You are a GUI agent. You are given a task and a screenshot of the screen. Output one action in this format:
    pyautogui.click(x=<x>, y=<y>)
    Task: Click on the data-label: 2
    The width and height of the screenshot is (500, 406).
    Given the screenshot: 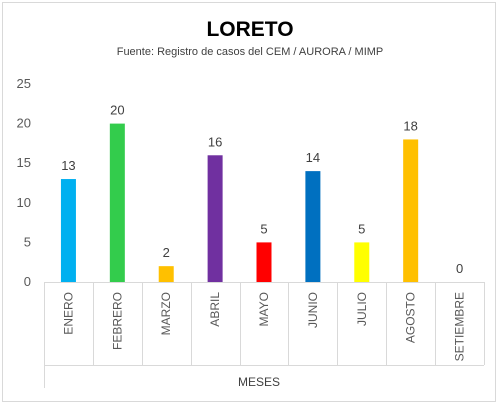 What is the action you would take?
    pyautogui.click(x=166, y=252)
    